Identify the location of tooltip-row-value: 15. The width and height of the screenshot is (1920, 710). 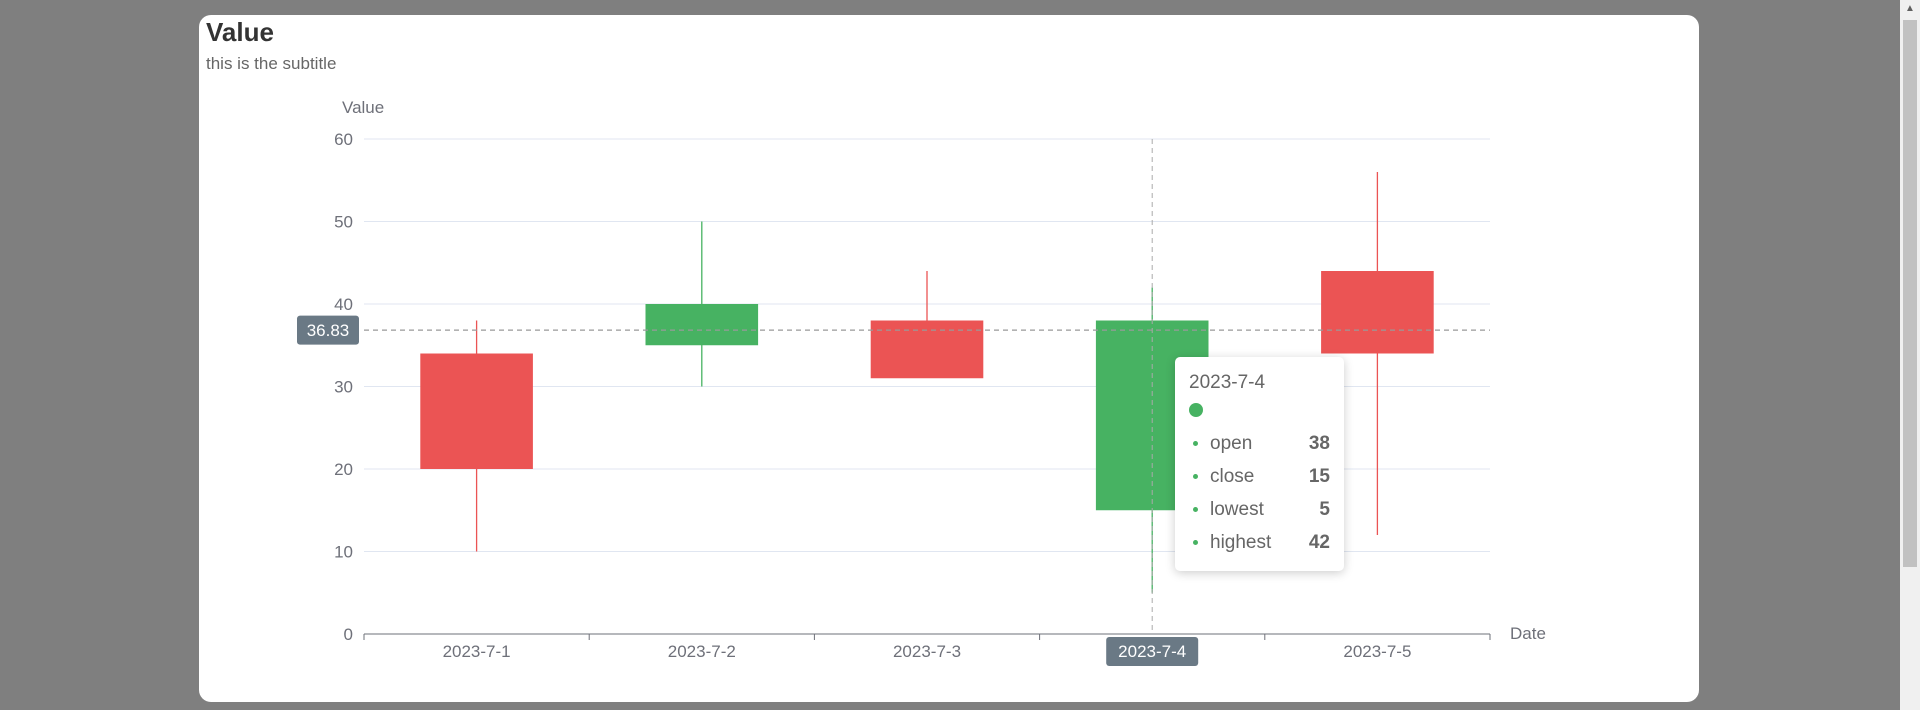
(1319, 476).